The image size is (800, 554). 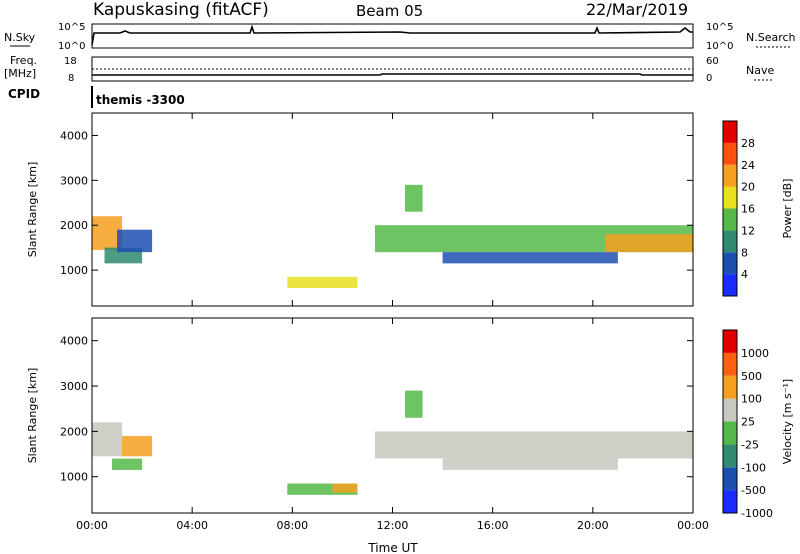 I want to click on x-axis-label: Time UT, so click(x=392, y=547).